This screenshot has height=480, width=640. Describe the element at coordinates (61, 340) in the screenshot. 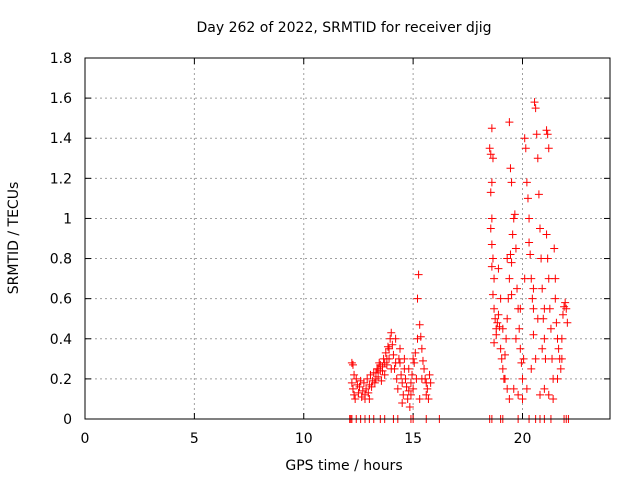

I see `y-tick-label: 0.4` at that location.